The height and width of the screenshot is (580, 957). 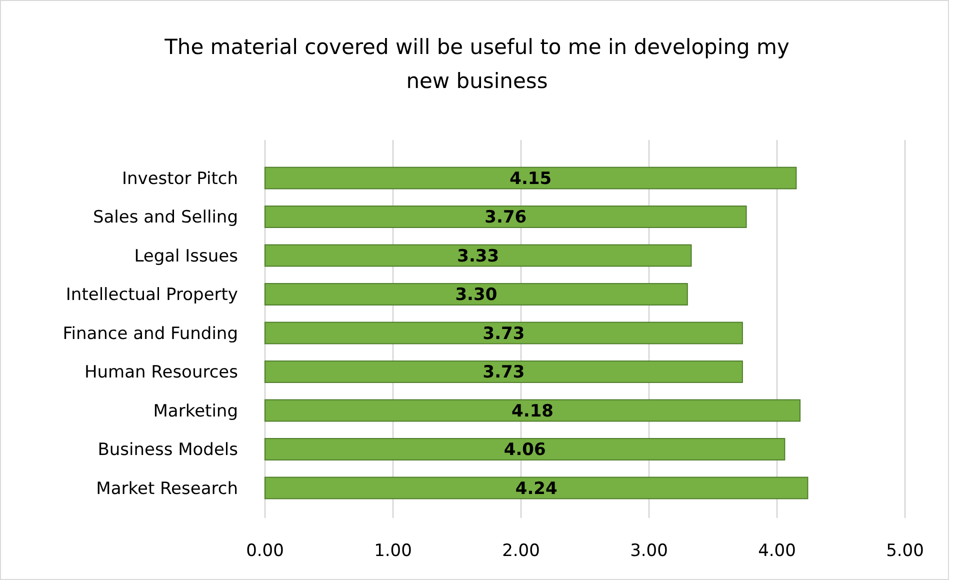 I want to click on x-tick-label: 4.00, so click(x=777, y=551).